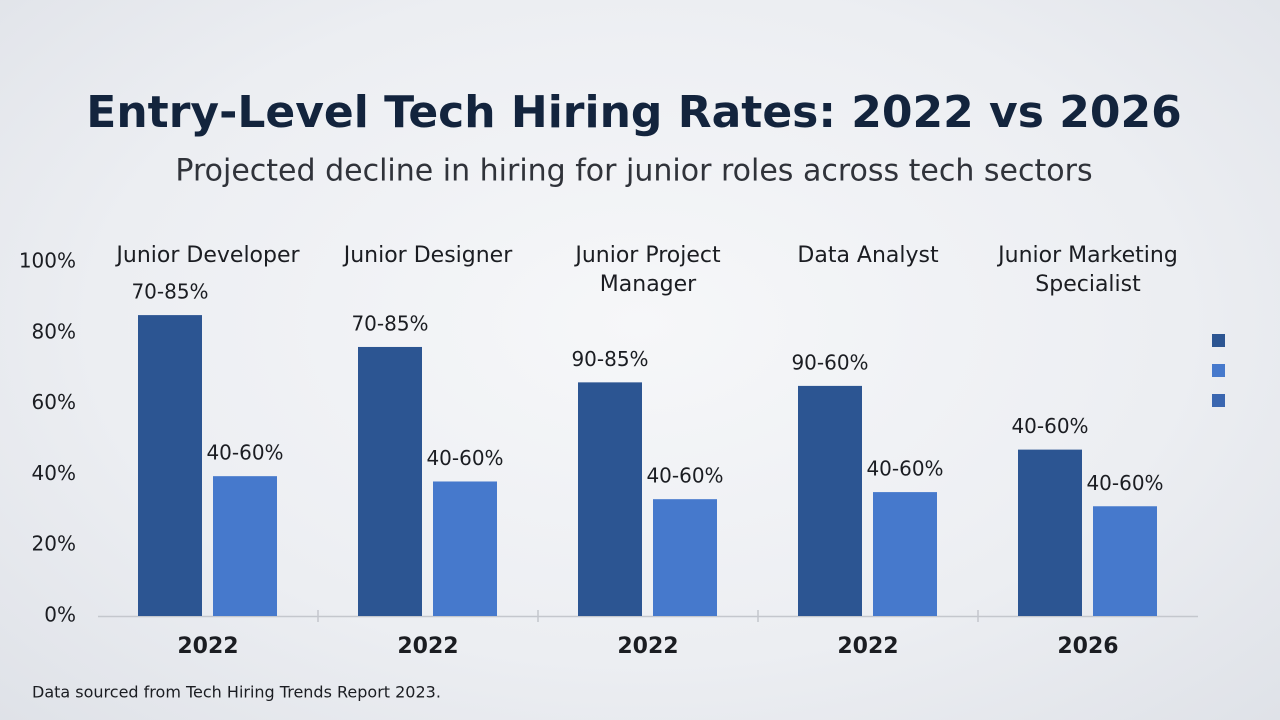 The height and width of the screenshot is (720, 1280). Describe the element at coordinates (54, 473) in the screenshot. I see `y-tick-label: 40%` at that location.